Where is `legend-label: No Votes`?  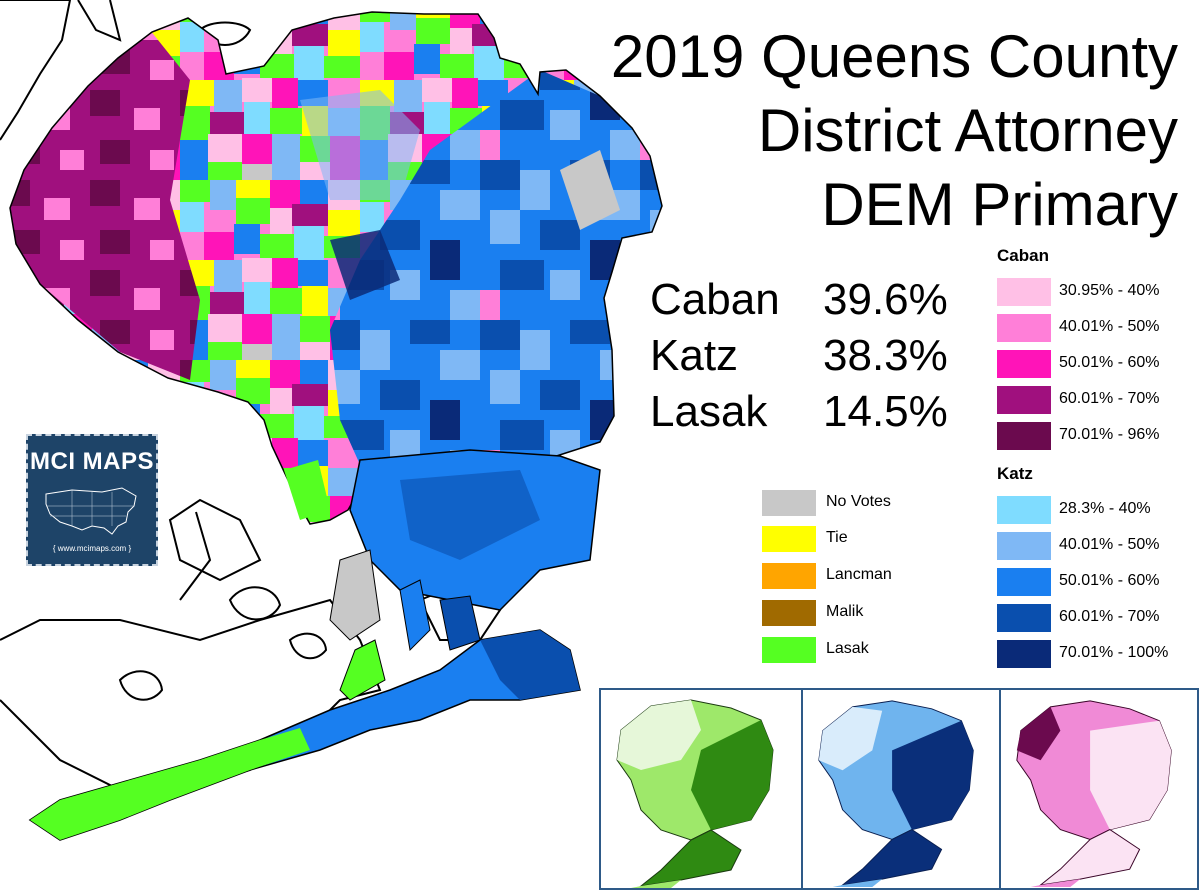
legend-label: No Votes is located at coordinates (858, 501).